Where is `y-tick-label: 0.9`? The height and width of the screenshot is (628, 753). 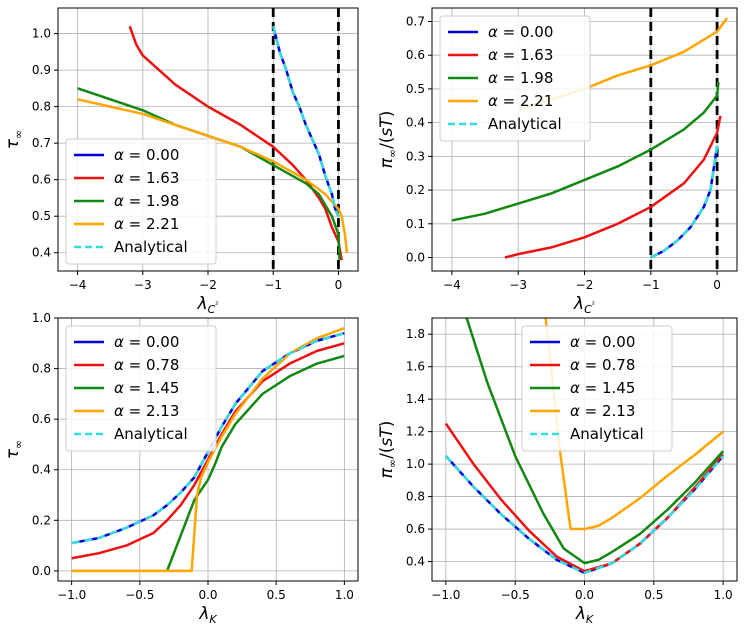 y-tick-label: 0.9 is located at coordinates (41, 70).